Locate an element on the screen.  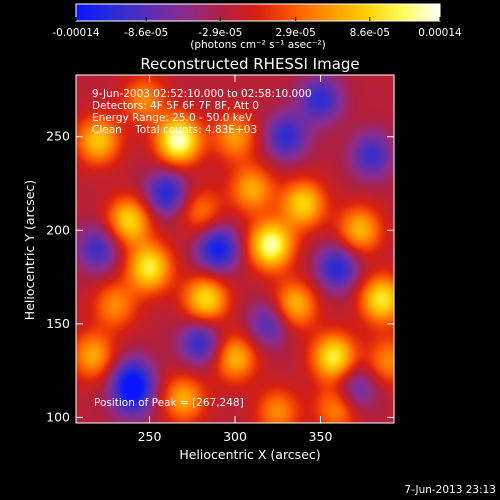
y-tick-label: 100 is located at coordinates (58, 416).